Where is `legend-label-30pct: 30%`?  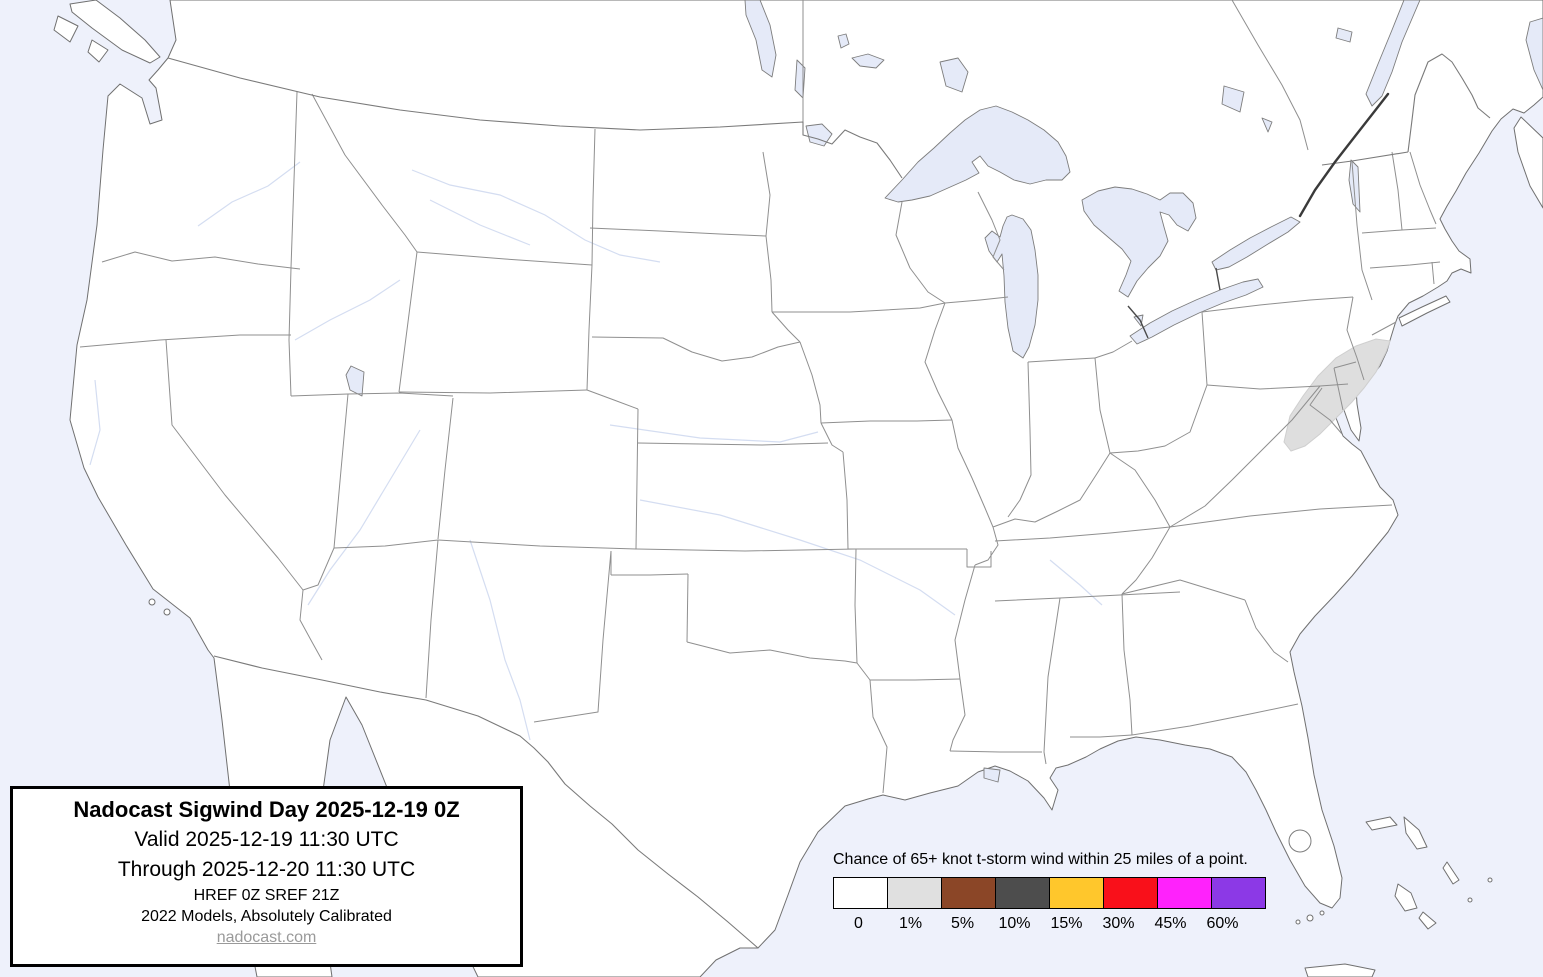
legend-label-30pct: 30% is located at coordinates (1118, 923).